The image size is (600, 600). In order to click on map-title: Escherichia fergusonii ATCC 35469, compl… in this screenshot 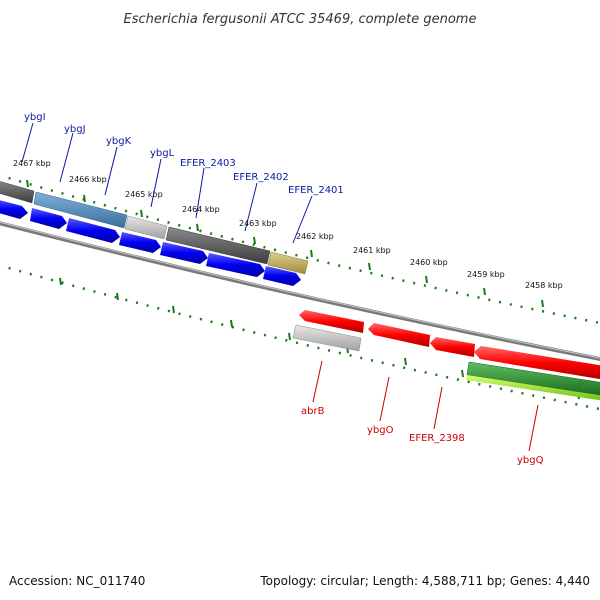, I will do `click(300, 19)`.